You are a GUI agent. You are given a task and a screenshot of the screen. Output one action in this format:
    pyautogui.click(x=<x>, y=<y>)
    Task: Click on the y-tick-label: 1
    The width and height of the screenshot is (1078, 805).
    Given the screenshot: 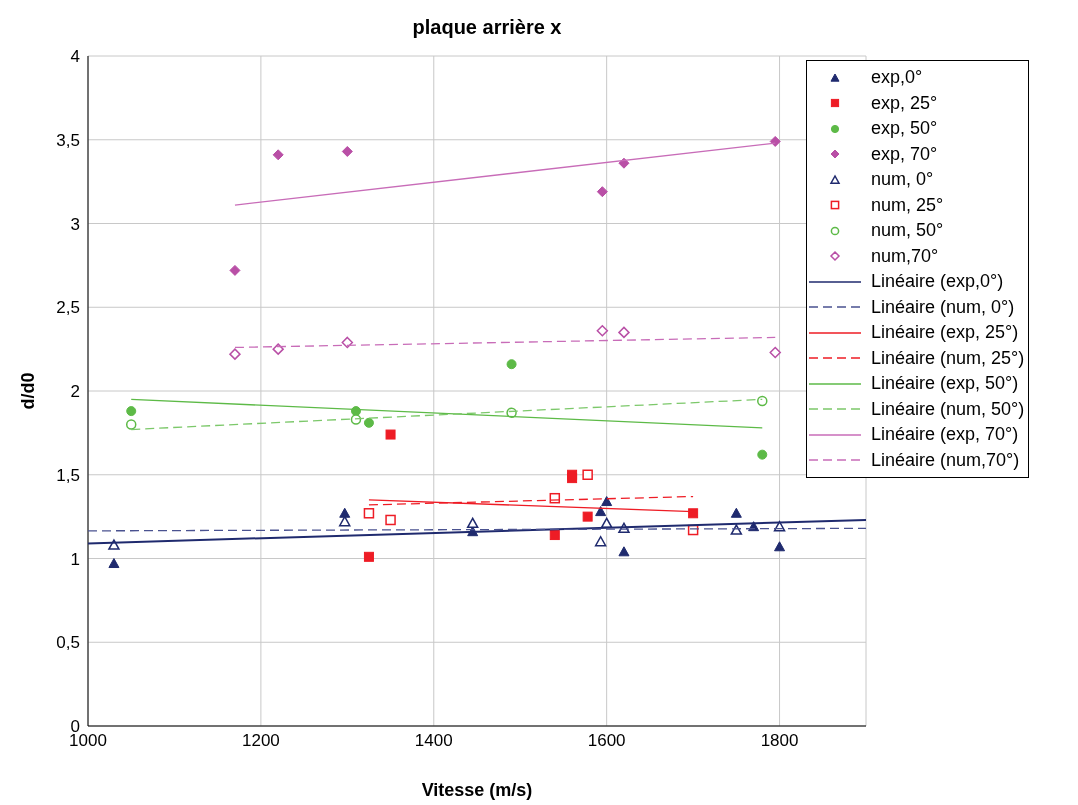 What is the action you would take?
    pyautogui.click(x=75, y=559)
    